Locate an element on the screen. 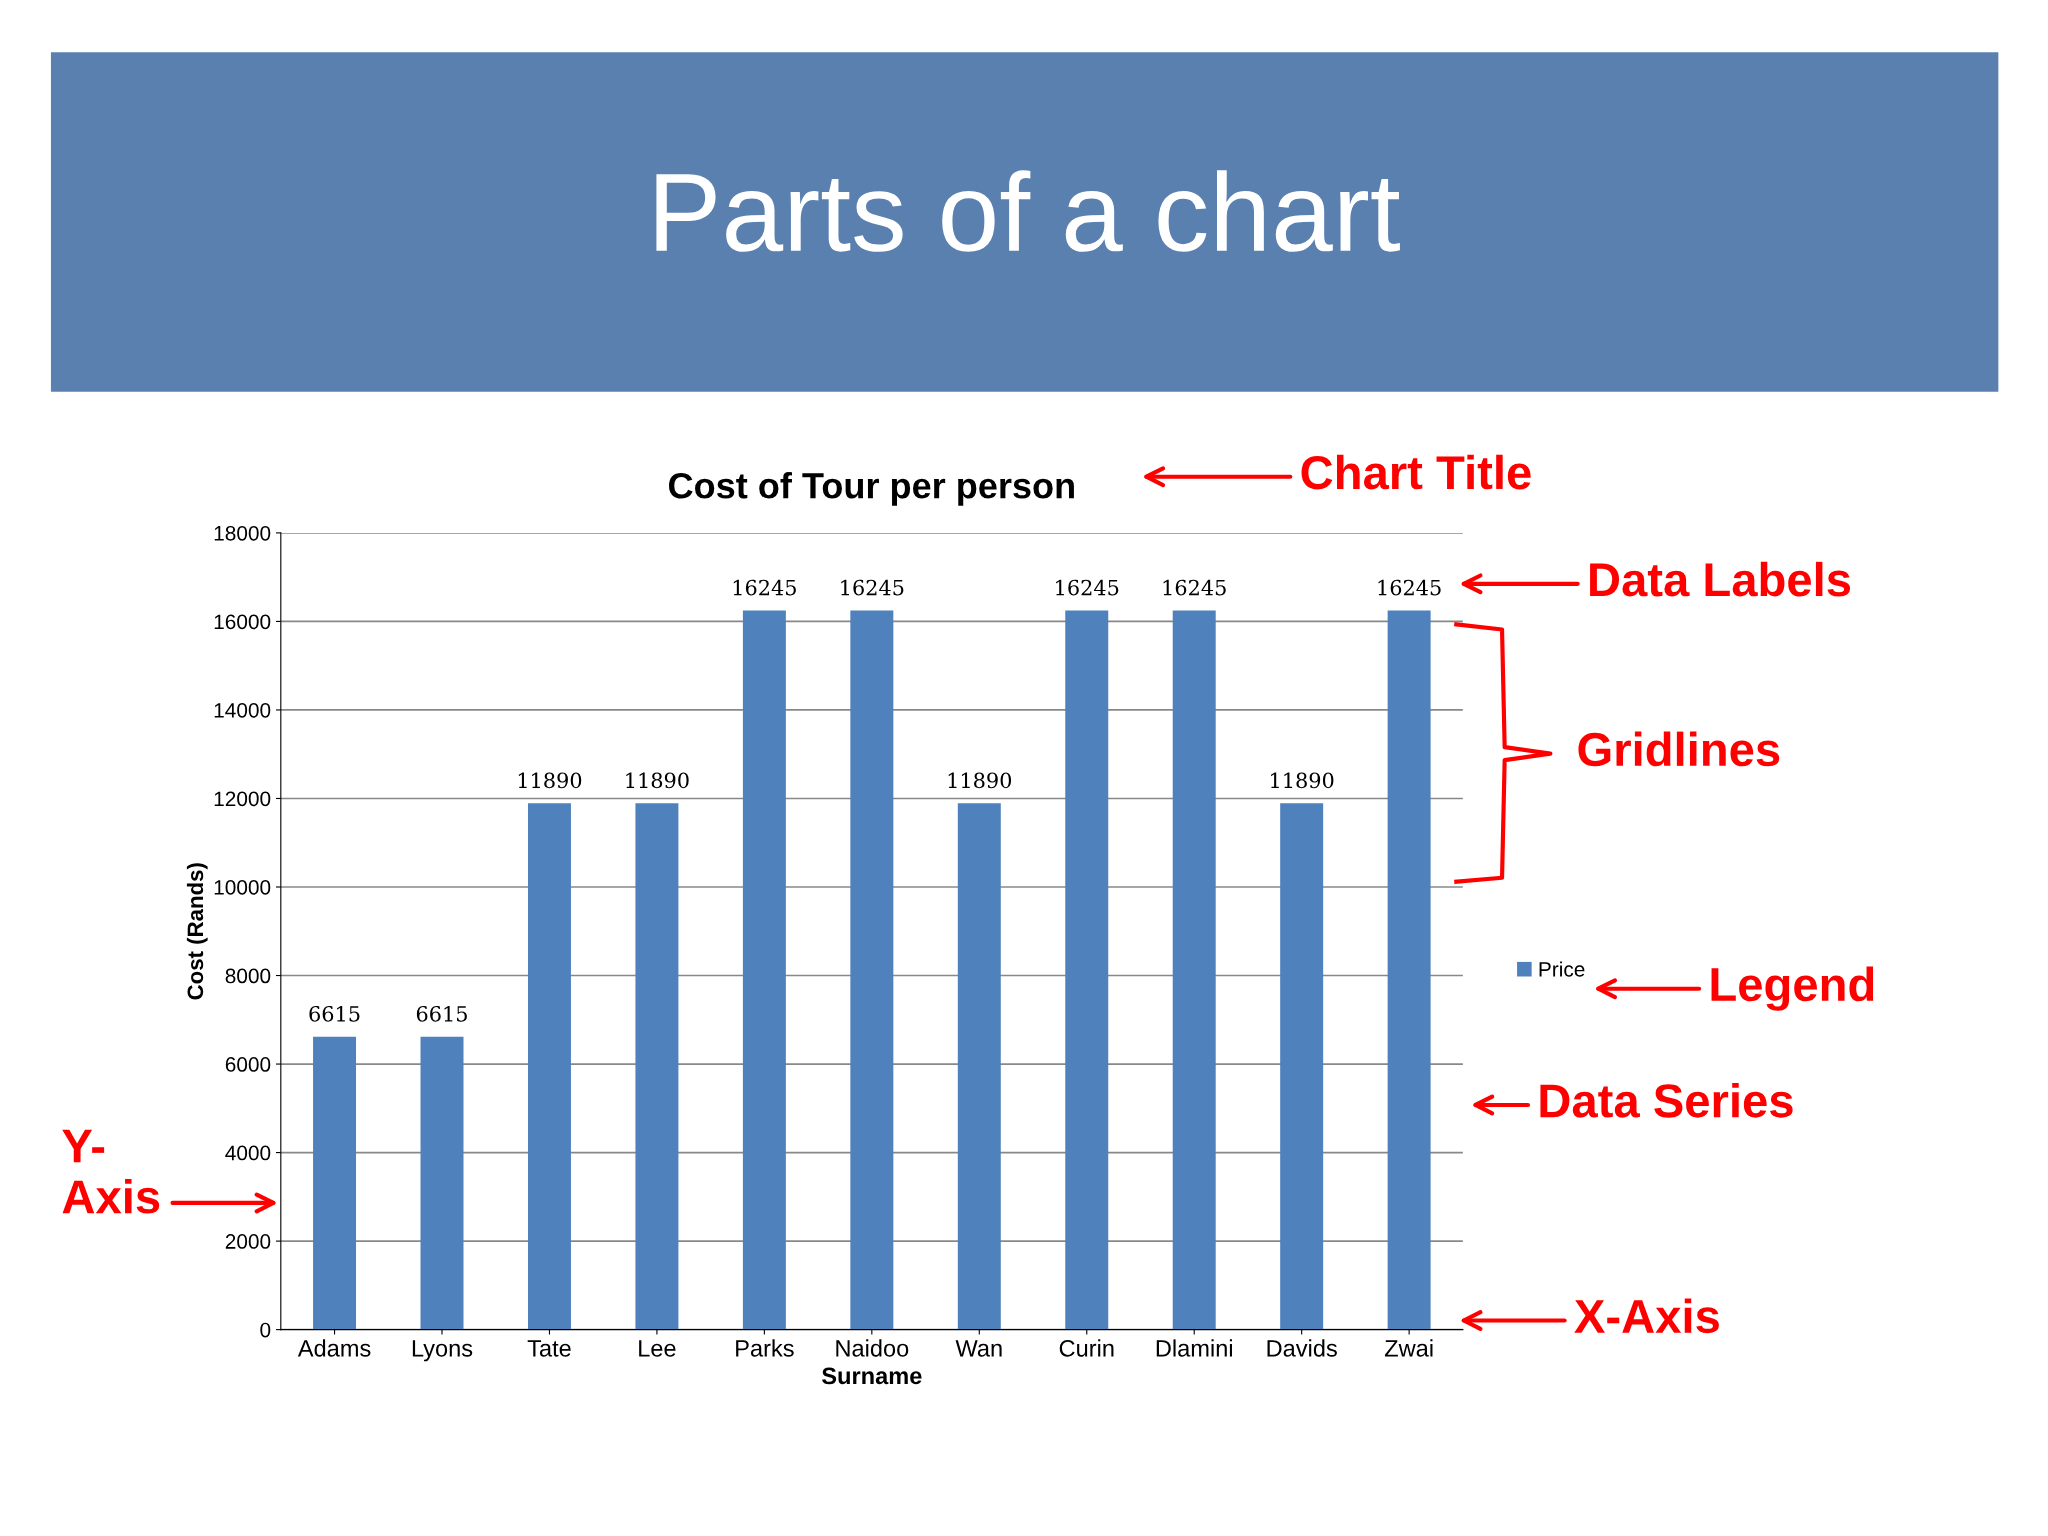  text: X-Axis is located at coordinates (1646, 1316).